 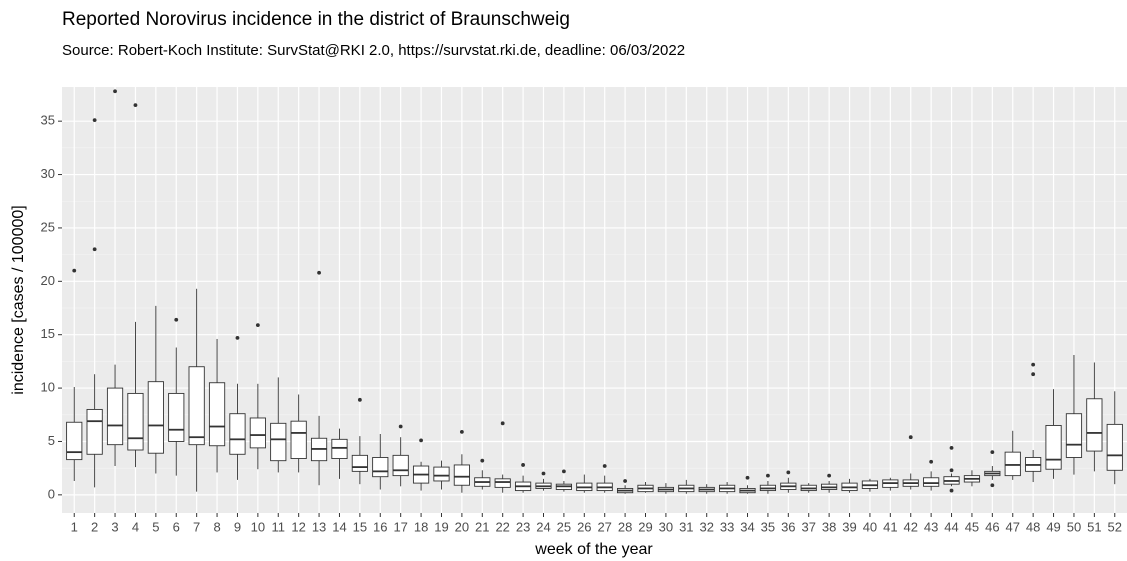 I want to click on y-tick-label: 10, so click(x=48, y=387).